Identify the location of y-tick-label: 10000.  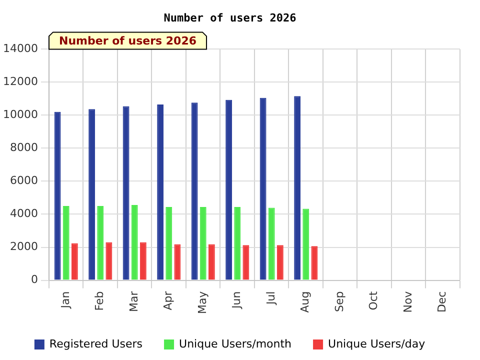
(20, 115).